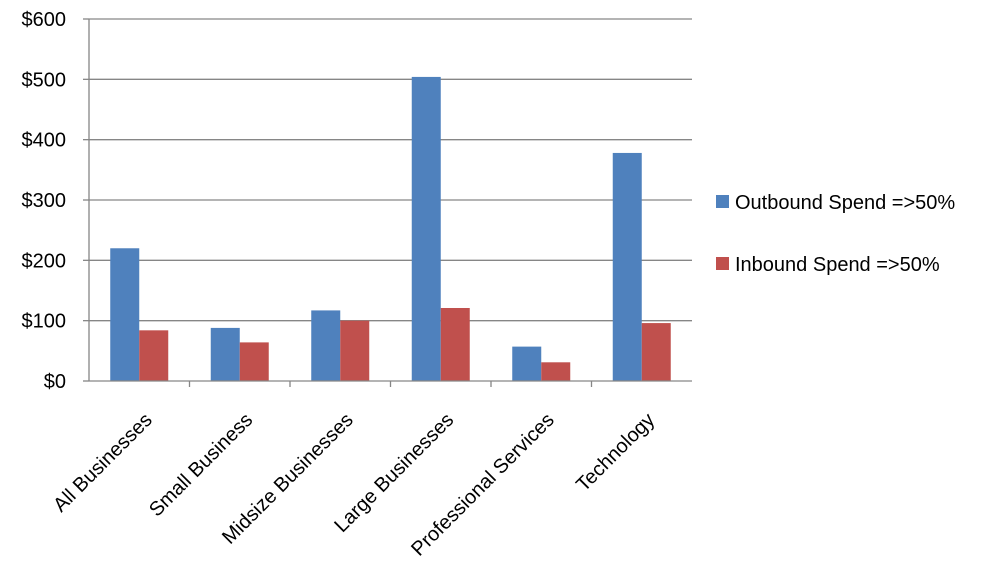 This screenshot has width=1000, height=581. Describe the element at coordinates (845, 203) in the screenshot. I see `legend-label: Outbound Spend =>50%` at that location.